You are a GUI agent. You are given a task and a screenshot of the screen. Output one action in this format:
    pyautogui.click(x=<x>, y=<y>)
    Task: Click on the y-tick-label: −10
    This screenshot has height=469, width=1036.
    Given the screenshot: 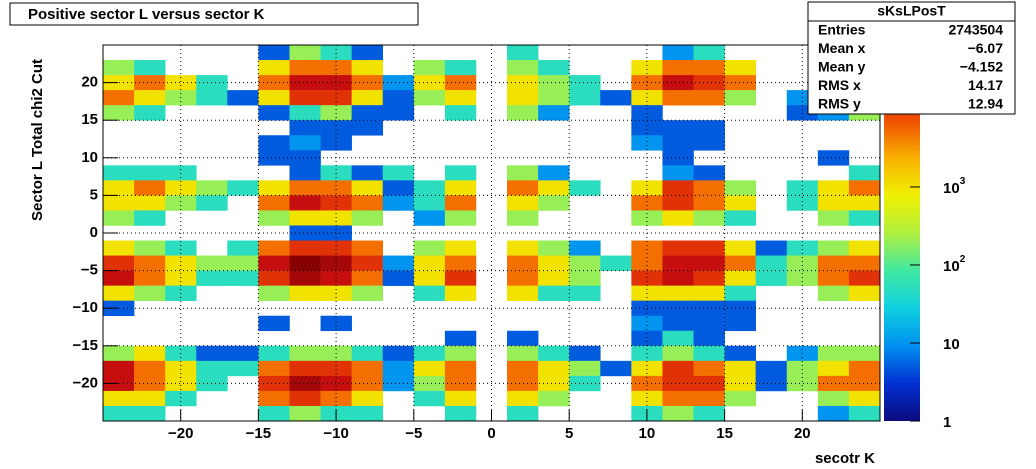 What is the action you would take?
    pyautogui.click(x=85, y=307)
    